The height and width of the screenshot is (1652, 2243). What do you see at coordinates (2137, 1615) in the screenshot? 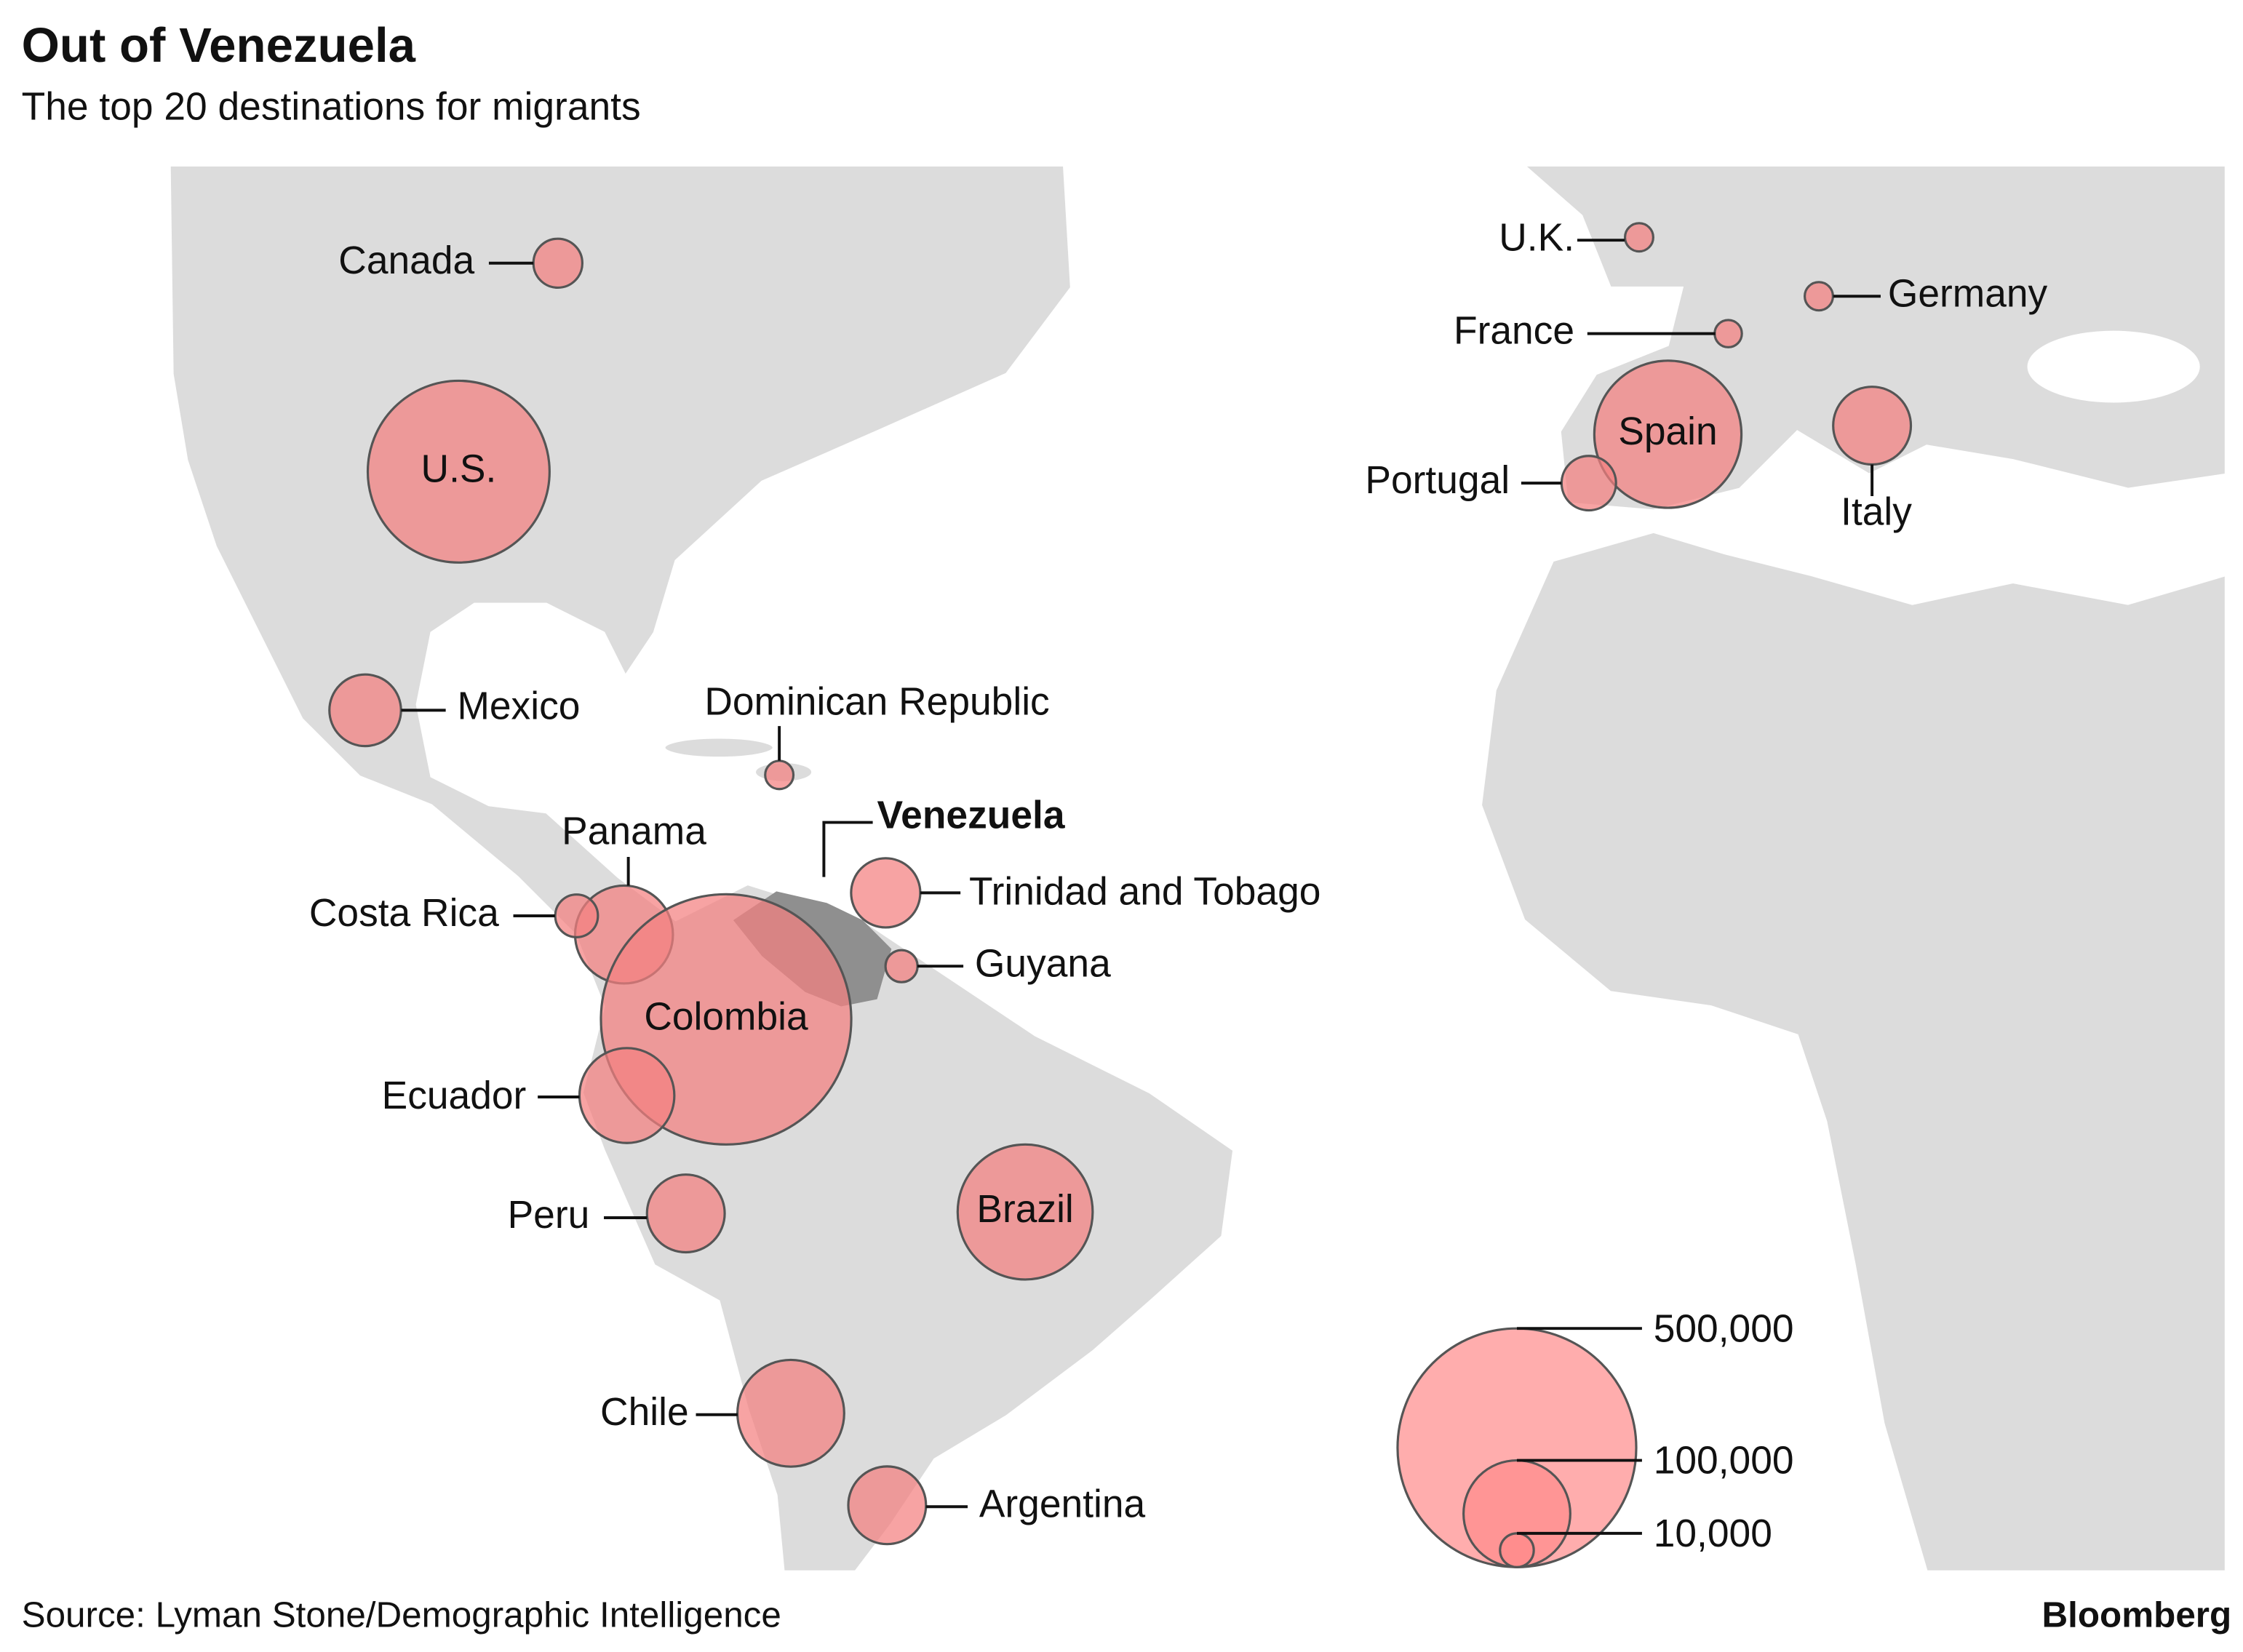
I see `brand: Bloomberg` at bounding box center [2137, 1615].